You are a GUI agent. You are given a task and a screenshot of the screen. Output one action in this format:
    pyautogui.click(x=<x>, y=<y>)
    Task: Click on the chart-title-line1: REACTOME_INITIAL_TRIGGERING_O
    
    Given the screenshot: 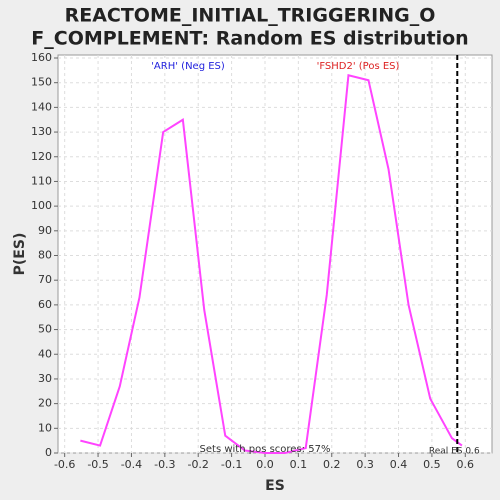 What is the action you would take?
    pyautogui.click(x=250, y=16)
    